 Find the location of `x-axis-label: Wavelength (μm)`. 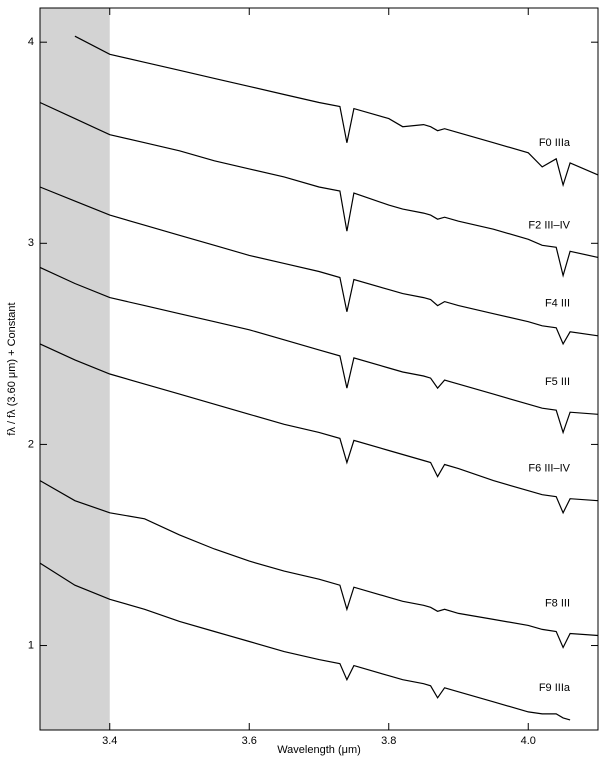

x-axis-label: Wavelength (μm) is located at coordinates (319, 750).